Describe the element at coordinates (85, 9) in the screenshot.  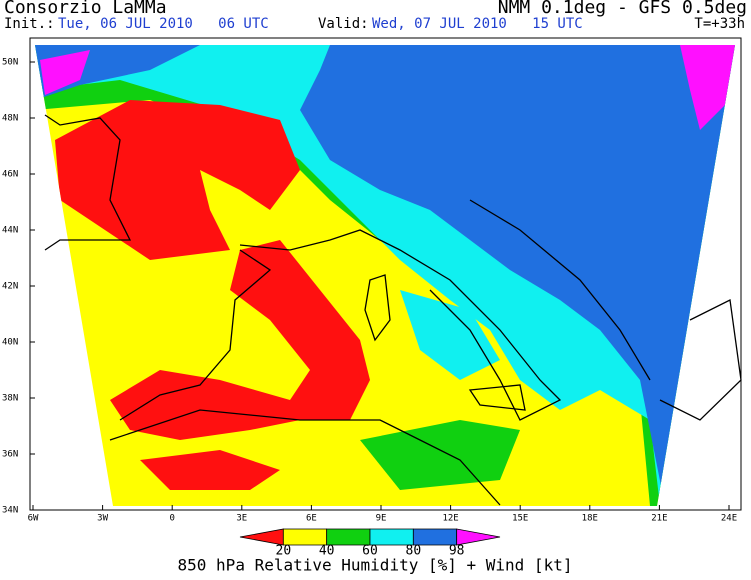
I see `left-title: Consorzio LaMMa` at that location.